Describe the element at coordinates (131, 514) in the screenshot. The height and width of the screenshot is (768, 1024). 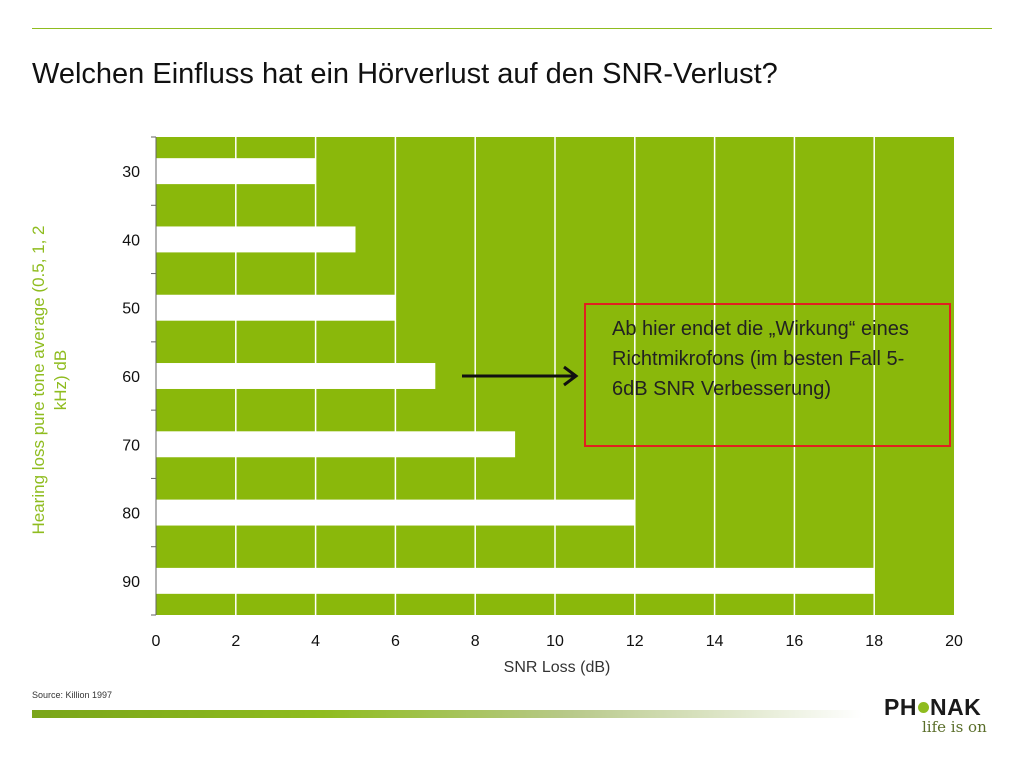
I see `y-tick-label: 80` at that location.